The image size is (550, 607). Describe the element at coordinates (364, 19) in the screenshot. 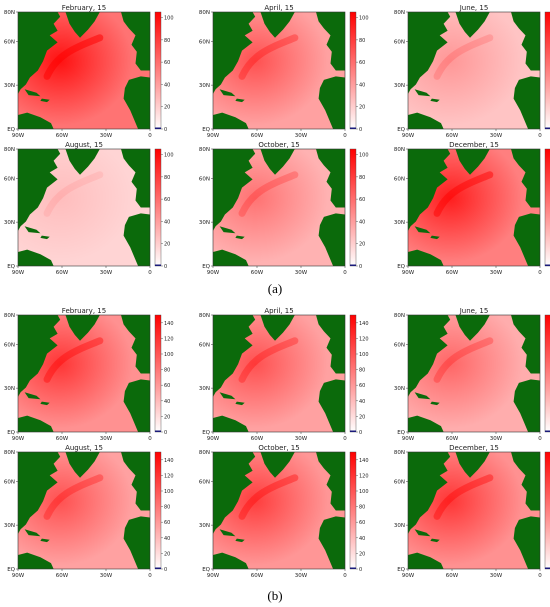

I see `colorbar-tick-label: 100` at that location.